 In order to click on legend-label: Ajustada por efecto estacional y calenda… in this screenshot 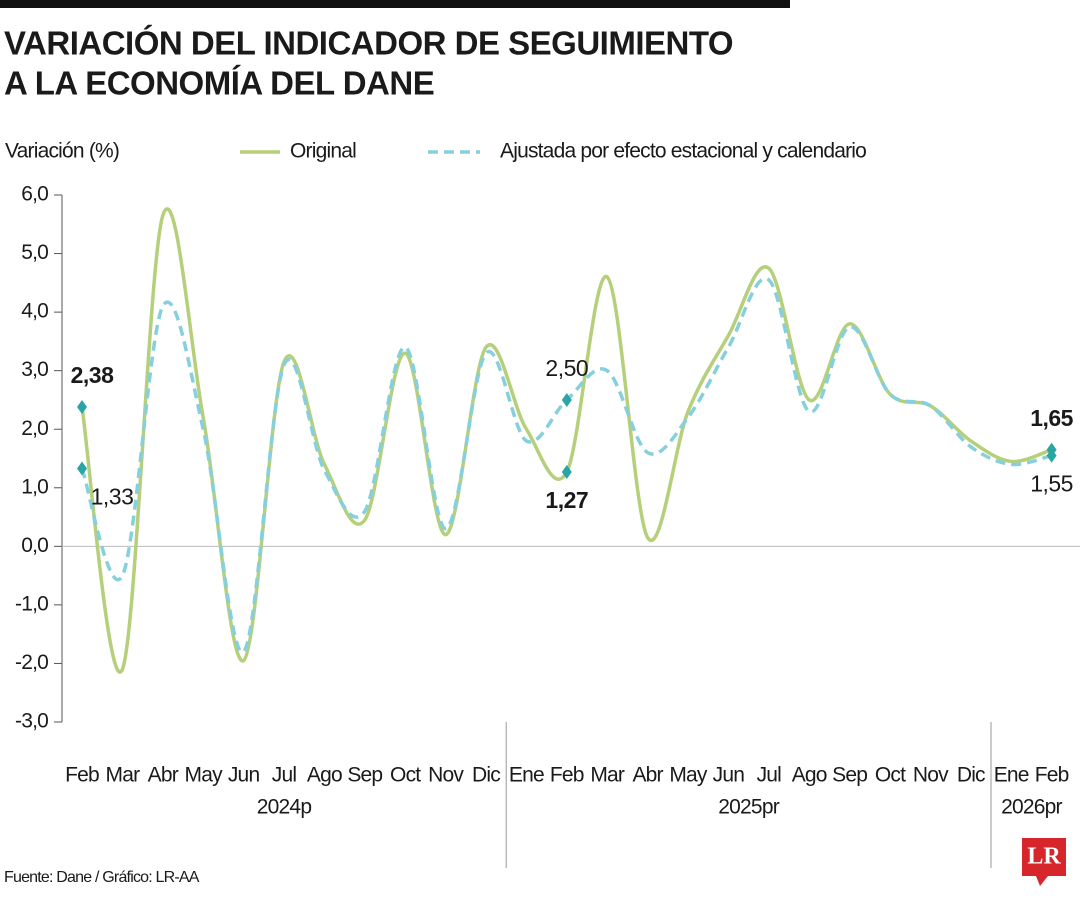, I will do `click(683, 151)`.